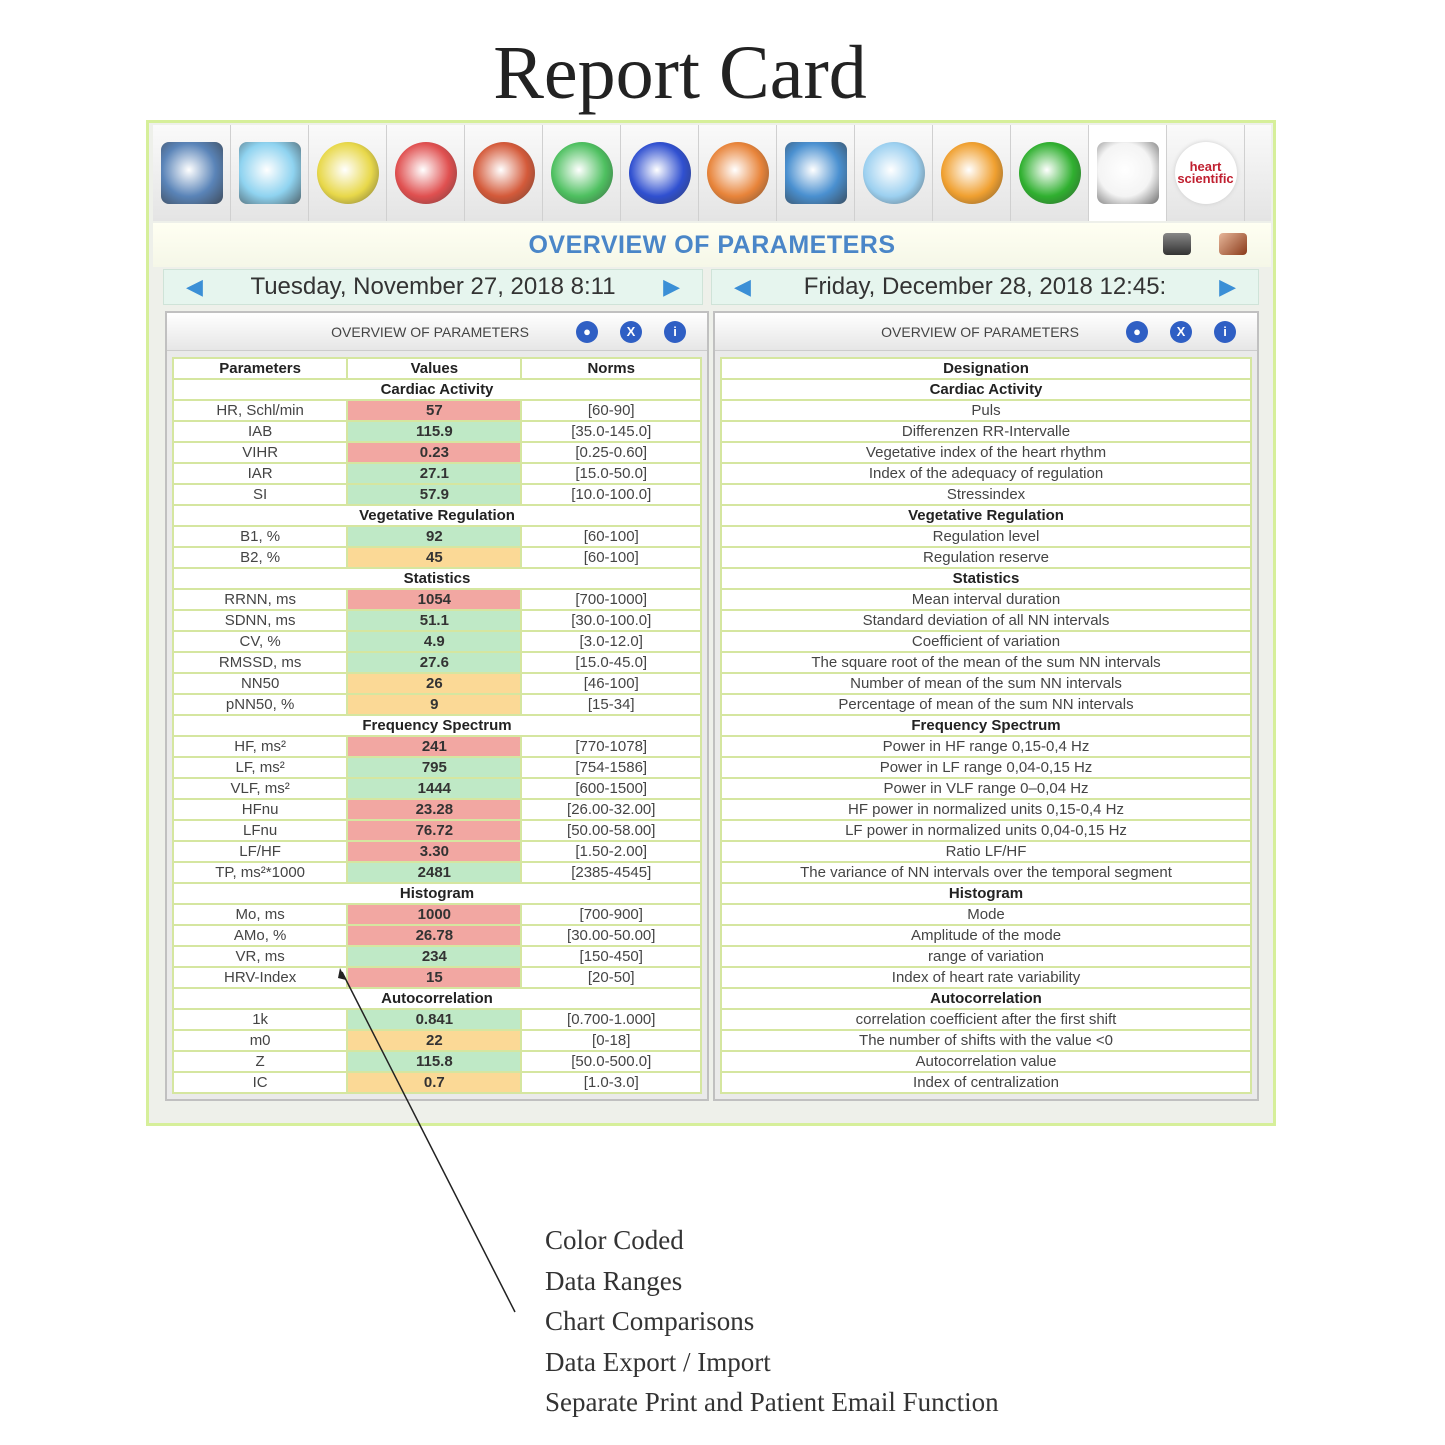 Image resolution: width=1445 pixels, height=1445 pixels. I want to click on table-row: RRNN, ms 1054 [700-1000], so click(436, 599).